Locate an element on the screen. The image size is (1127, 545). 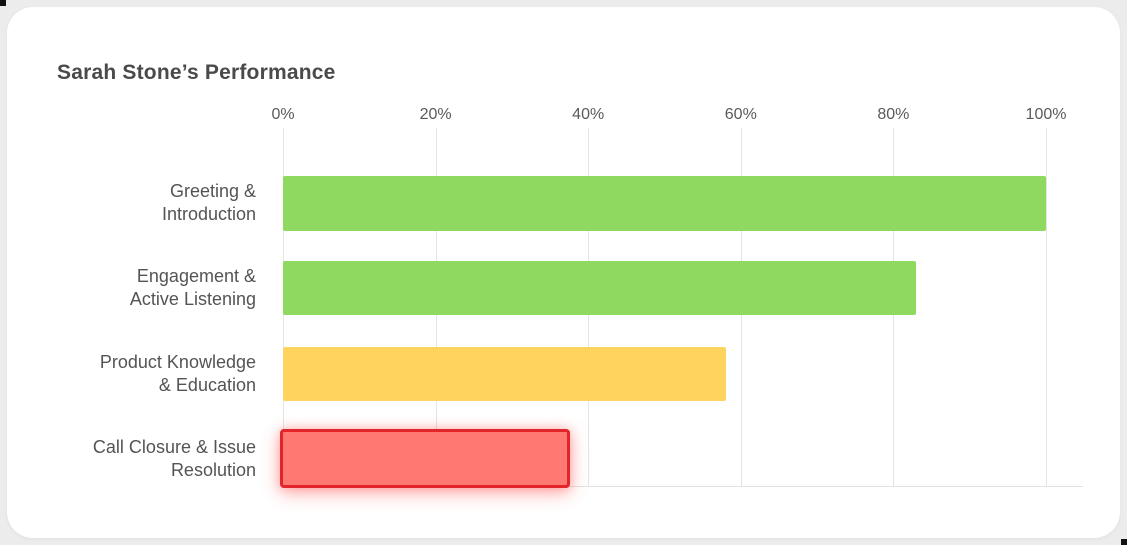
bar-product-knowledge is located at coordinates (504, 374).